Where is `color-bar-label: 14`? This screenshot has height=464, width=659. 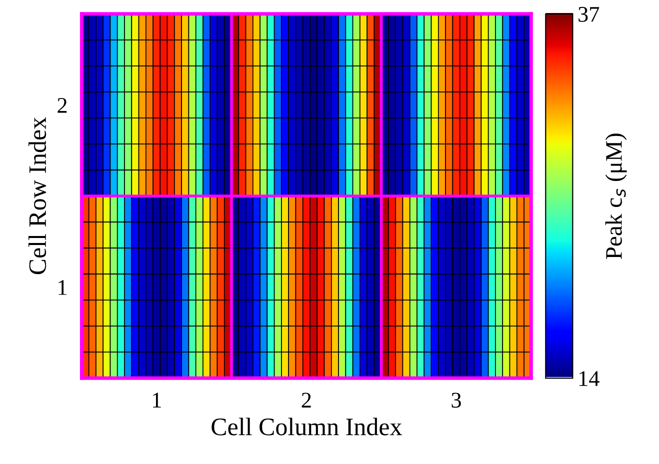
color-bar-label: 14 is located at coordinates (589, 378).